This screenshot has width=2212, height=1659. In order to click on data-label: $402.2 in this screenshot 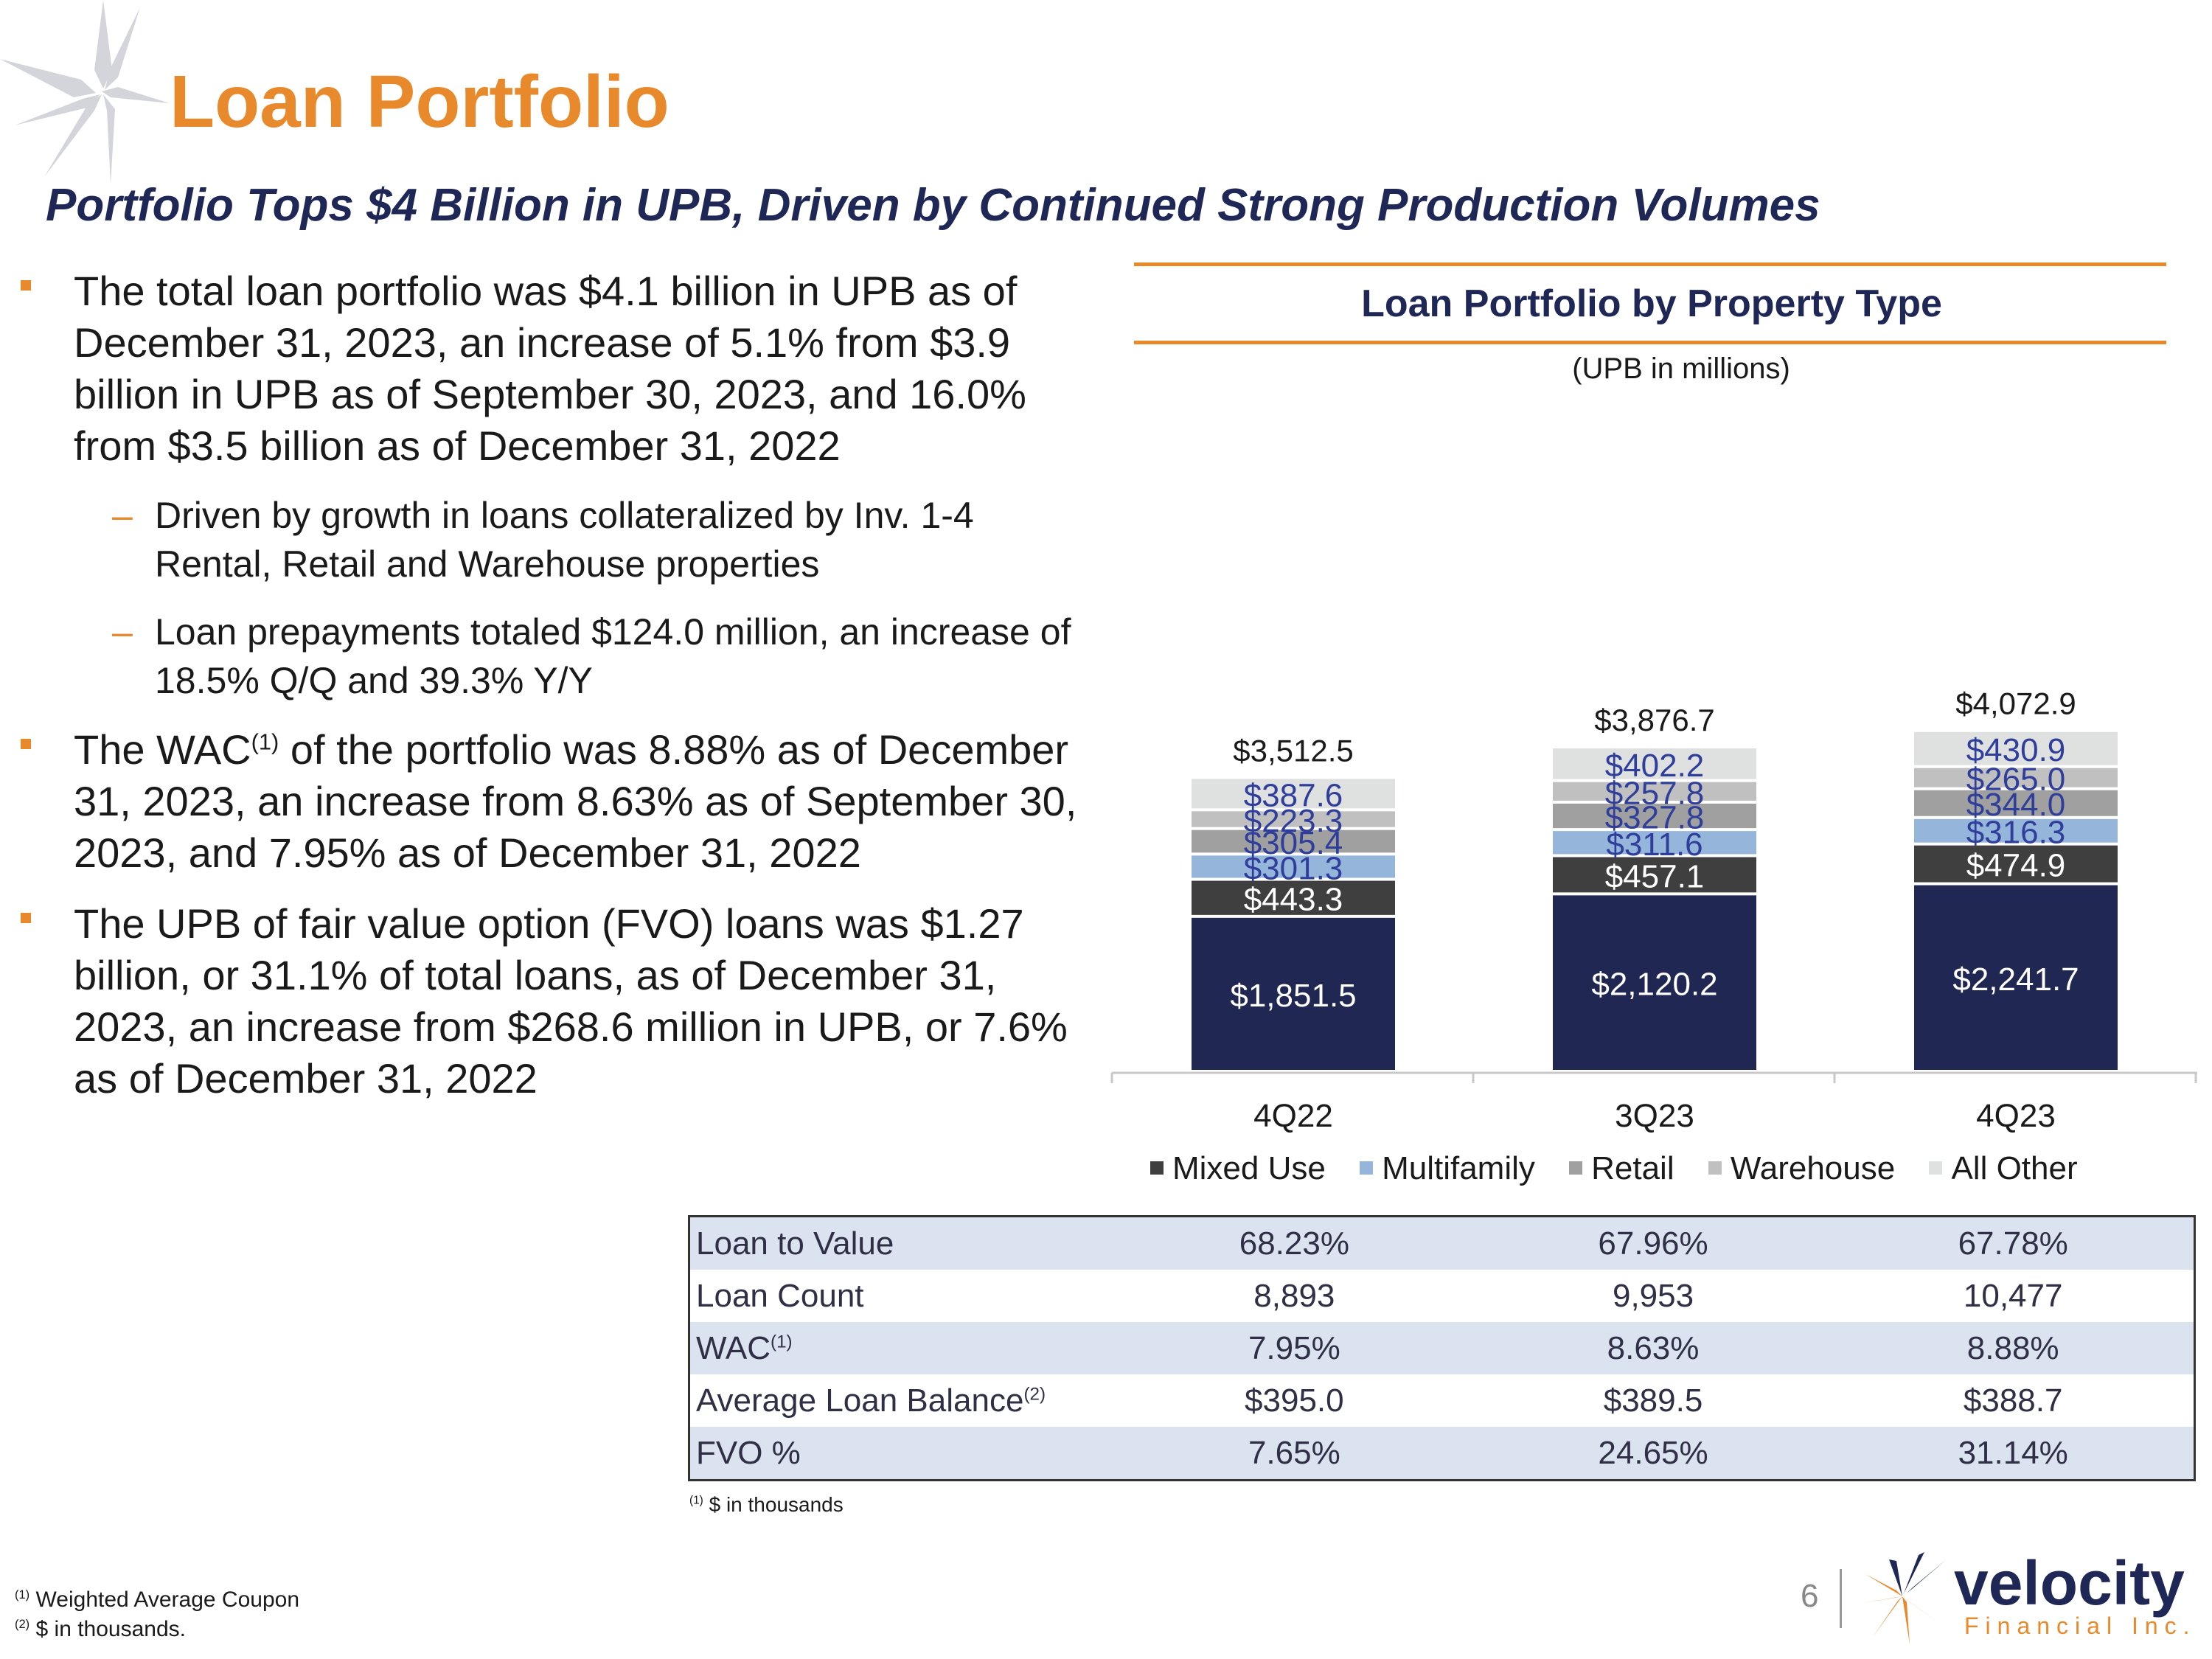, I will do `click(1655, 766)`.